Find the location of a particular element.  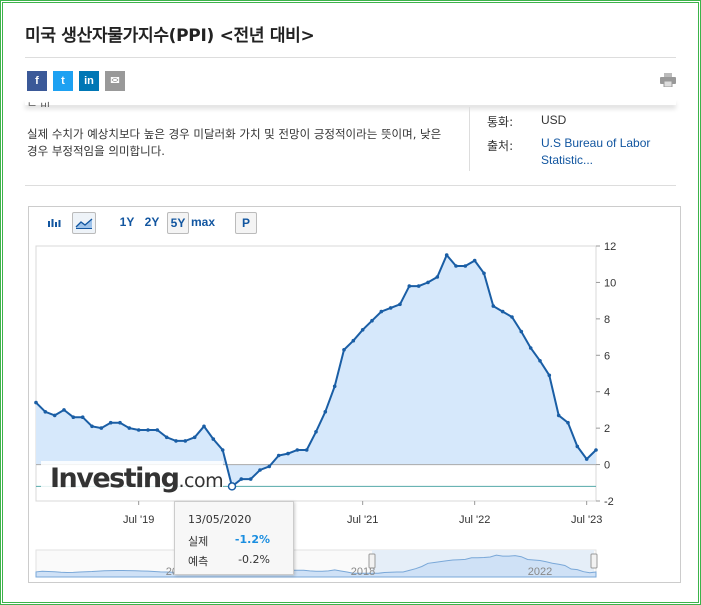

logo-main: Investing is located at coordinates (115, 478).